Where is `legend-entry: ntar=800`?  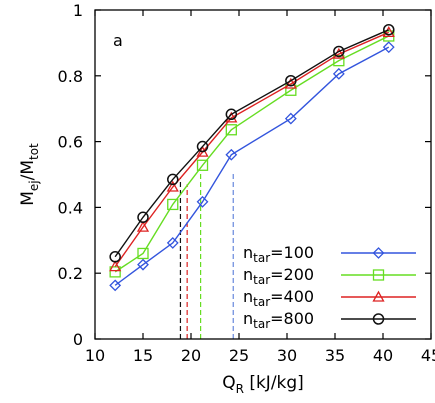
legend-entry: ntar=800 is located at coordinates (329, 320).